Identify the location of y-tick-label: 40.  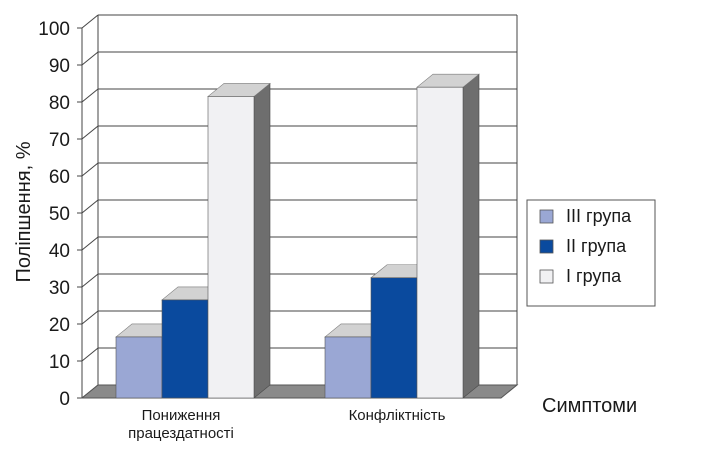
(59, 251).